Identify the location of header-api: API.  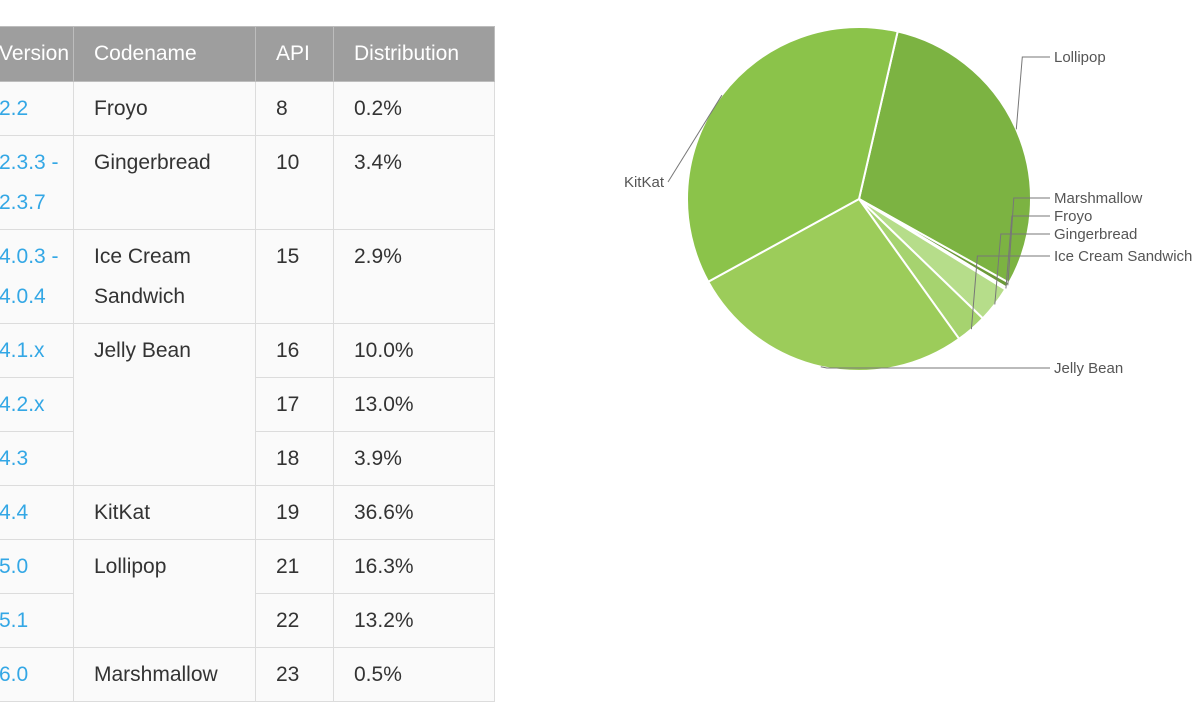
(294, 54).